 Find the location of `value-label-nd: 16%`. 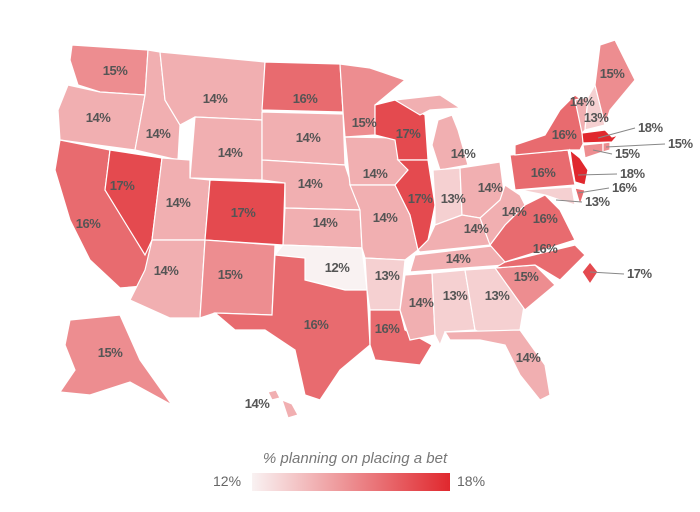

value-label-nd: 16% is located at coordinates (305, 98).